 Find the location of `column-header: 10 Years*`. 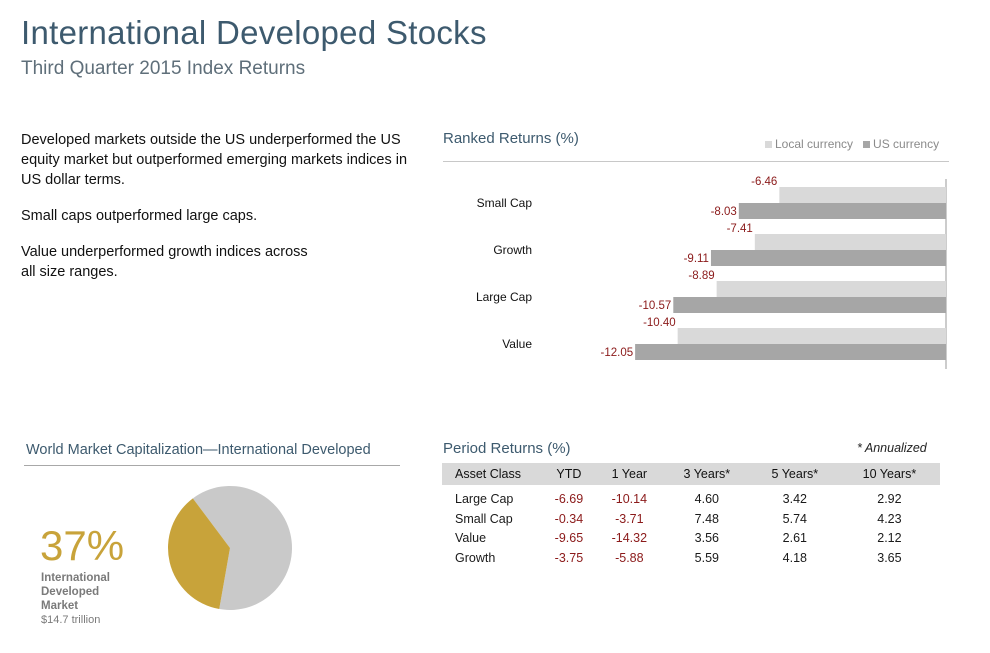

column-header: 10 Years* is located at coordinates (889, 474).